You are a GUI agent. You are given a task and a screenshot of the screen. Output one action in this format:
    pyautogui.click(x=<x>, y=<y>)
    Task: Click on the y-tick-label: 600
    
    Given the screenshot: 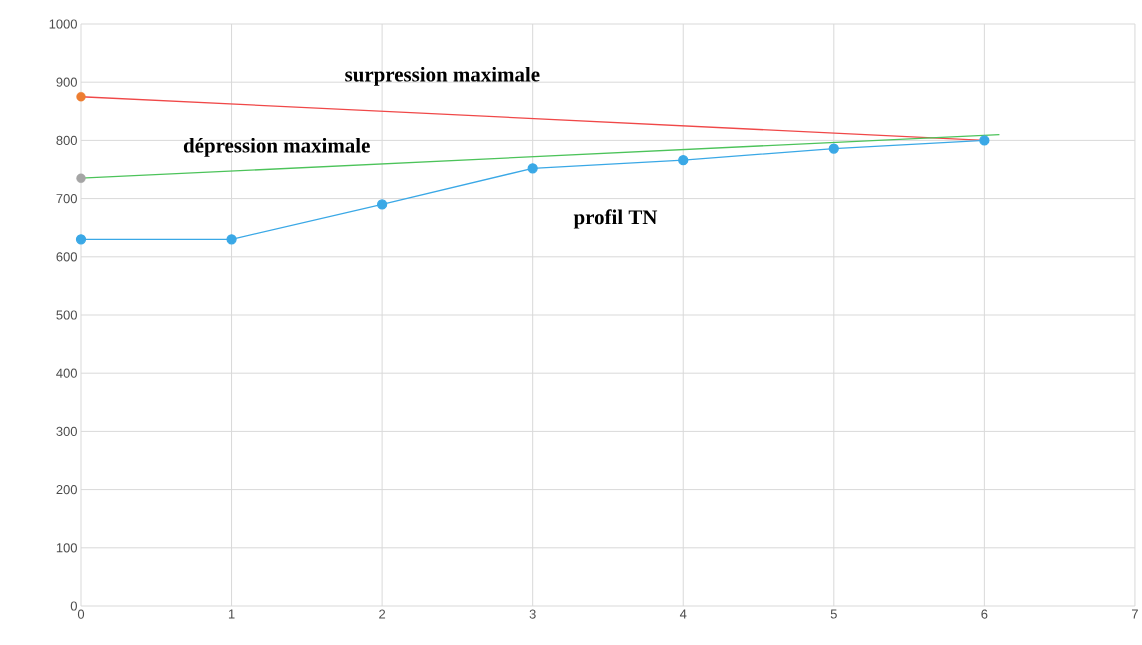 What is the action you would take?
    pyautogui.click(x=66, y=257)
    